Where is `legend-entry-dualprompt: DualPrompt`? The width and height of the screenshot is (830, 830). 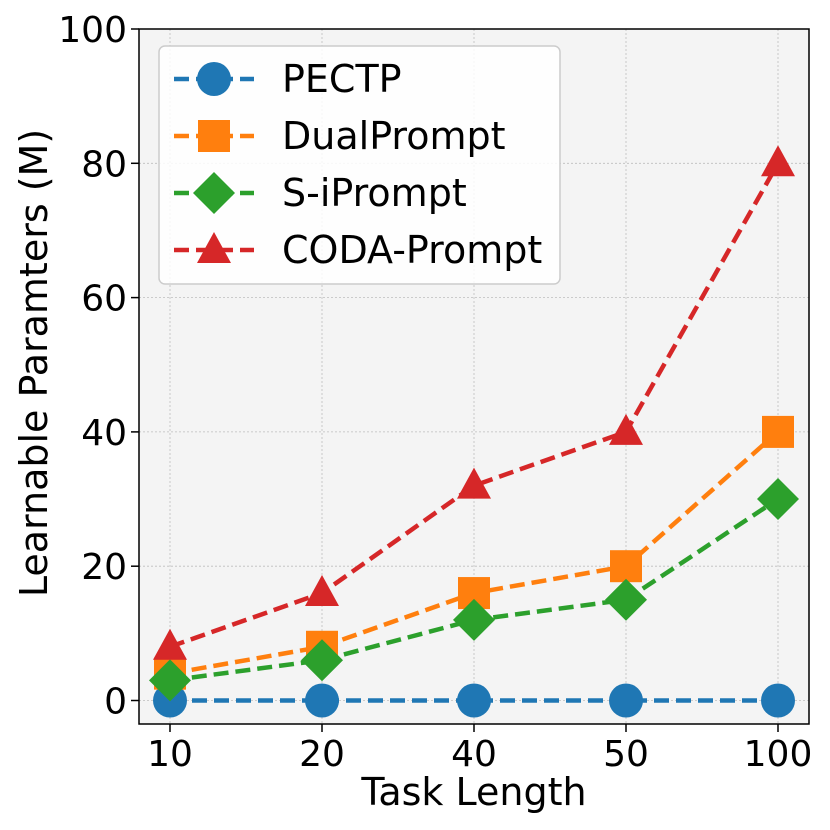 legend-entry-dualprompt: DualPrompt is located at coordinates (340, 136).